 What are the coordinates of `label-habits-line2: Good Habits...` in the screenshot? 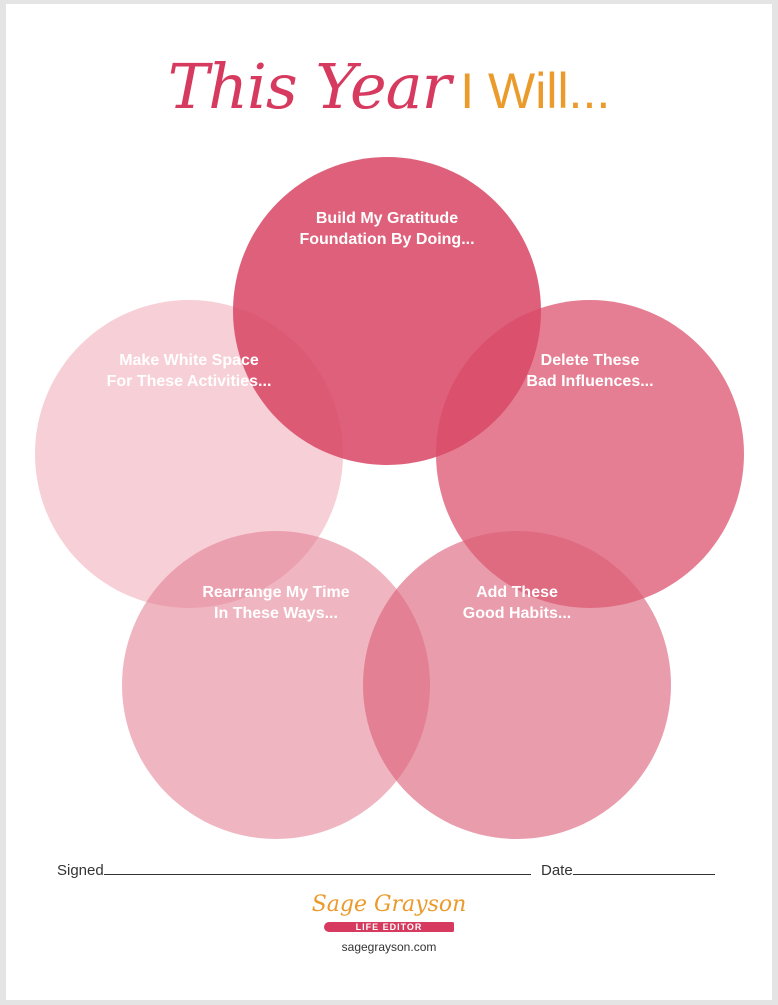 It's located at (517, 613).